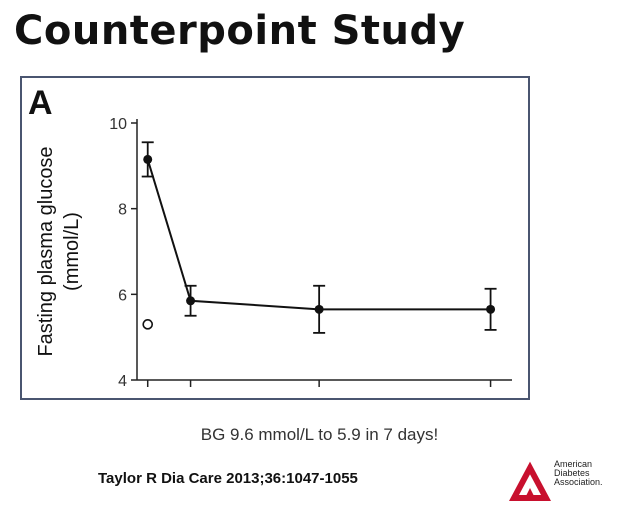 The width and height of the screenshot is (639, 524). I want to click on y-axis-label: Fasting plasma glucose, so click(46, 251).